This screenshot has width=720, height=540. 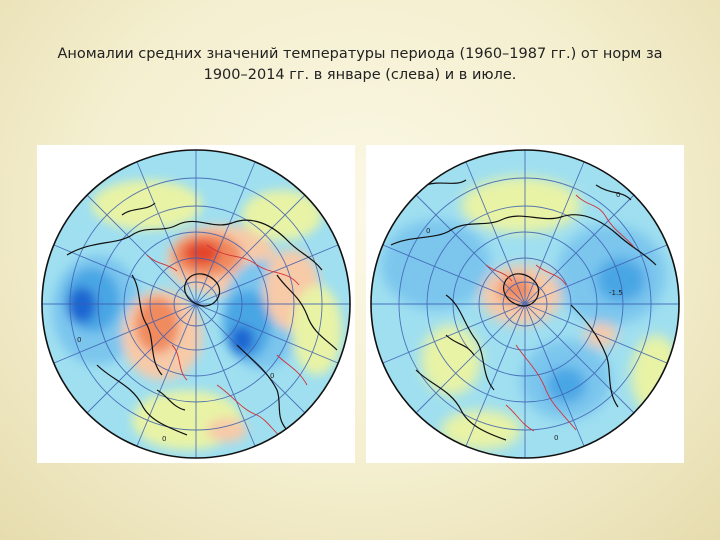 What do you see at coordinates (360, 75) in the screenshot?
I see `title-line-2: 1900–2014 гг. в январе (слева) и в июле.` at bounding box center [360, 75].